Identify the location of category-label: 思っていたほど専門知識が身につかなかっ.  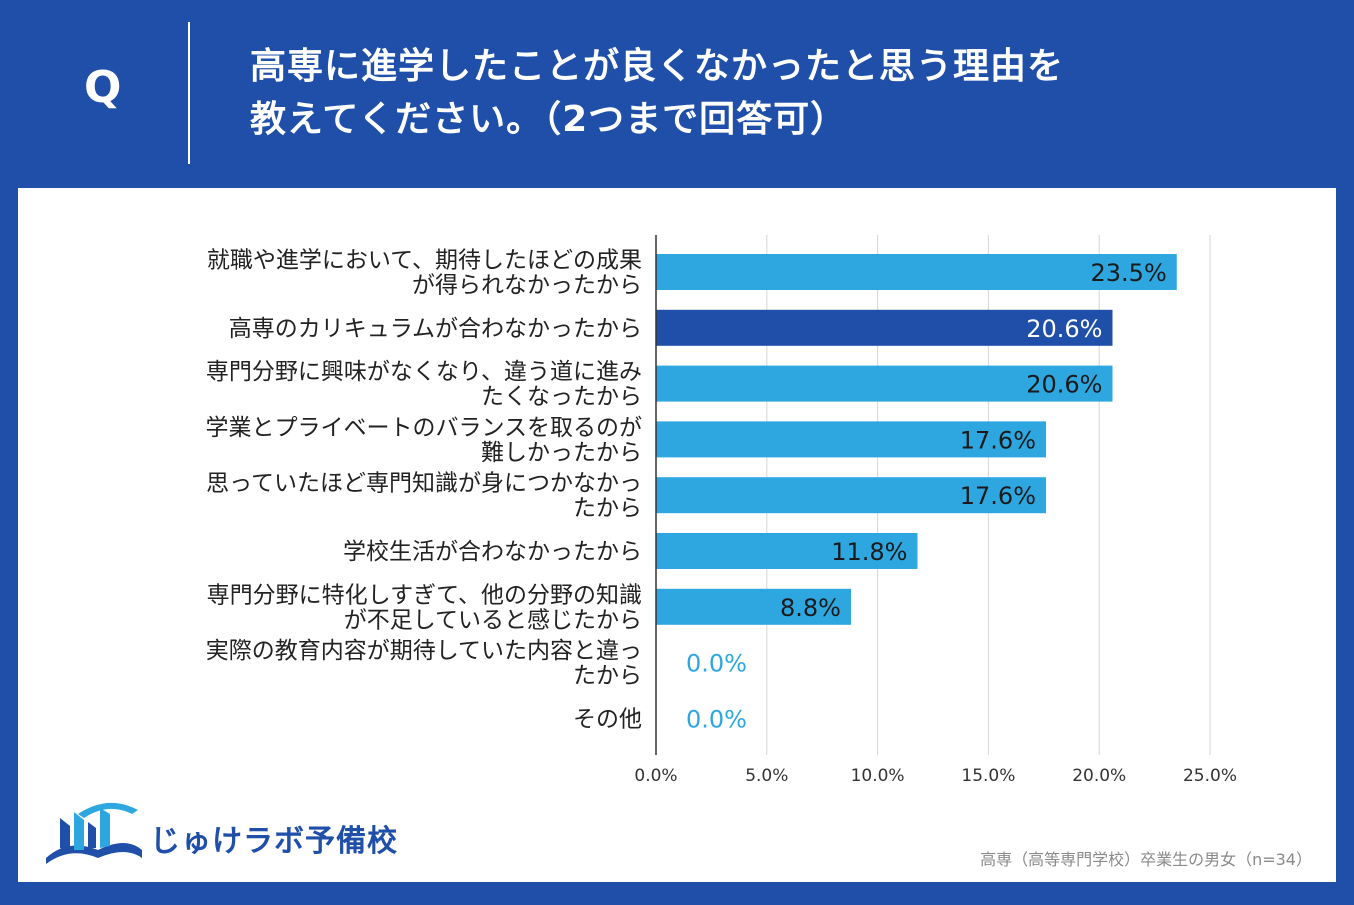
(424, 484).